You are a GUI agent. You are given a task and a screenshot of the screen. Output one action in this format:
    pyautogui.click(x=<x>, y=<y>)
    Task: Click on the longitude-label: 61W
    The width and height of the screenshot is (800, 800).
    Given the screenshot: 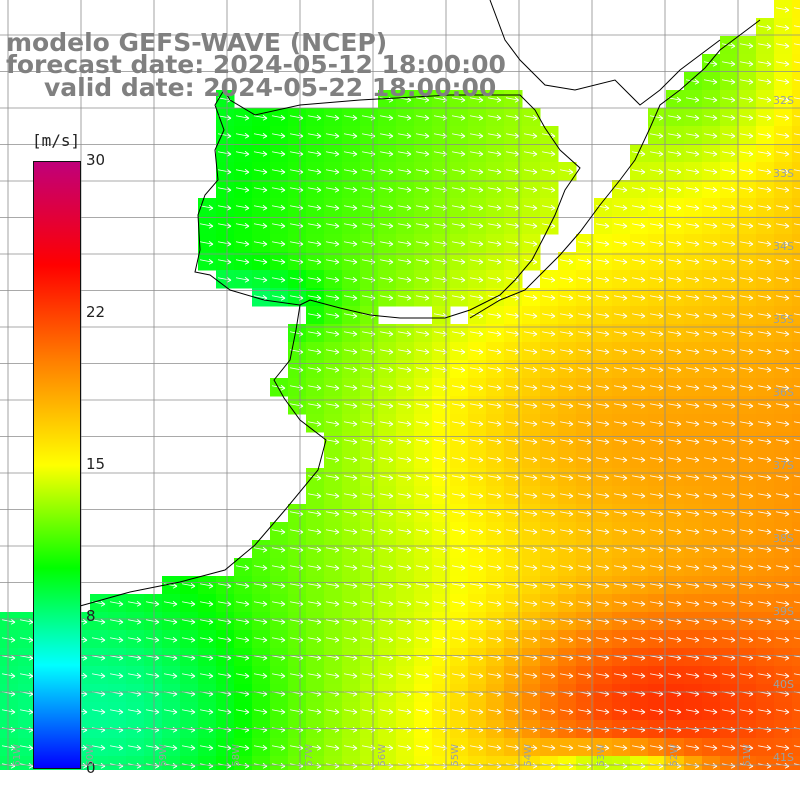 What is the action you would take?
    pyautogui.click(x=17, y=755)
    